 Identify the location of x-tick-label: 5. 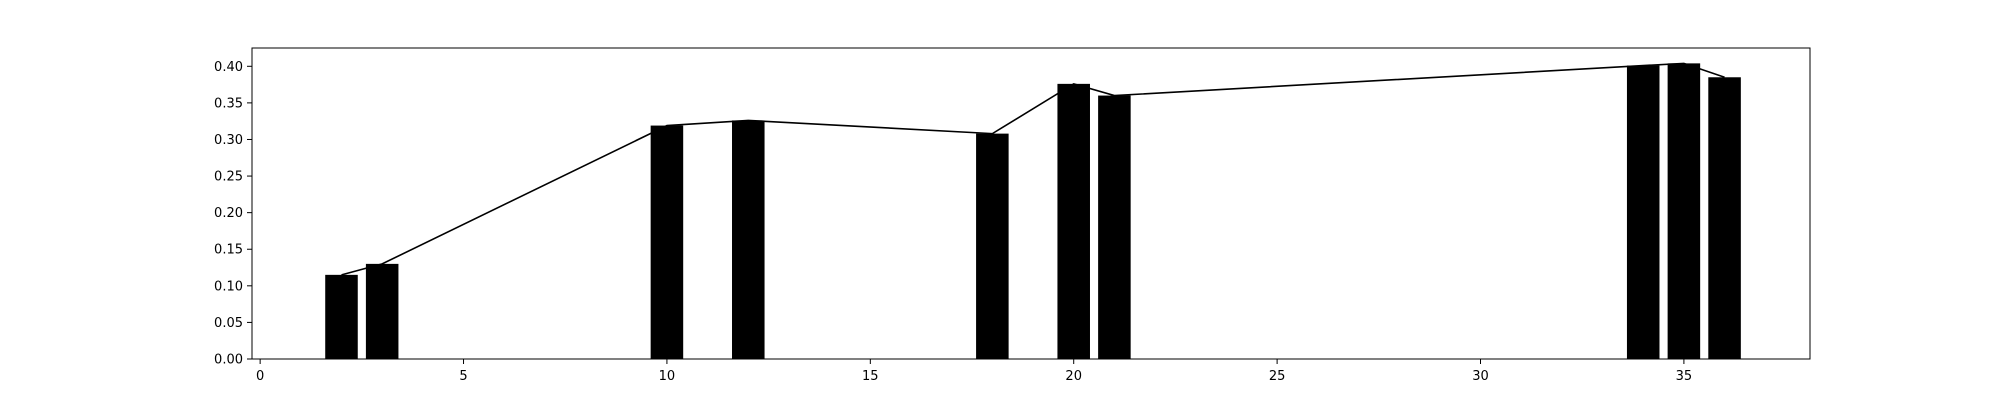
(463, 376).